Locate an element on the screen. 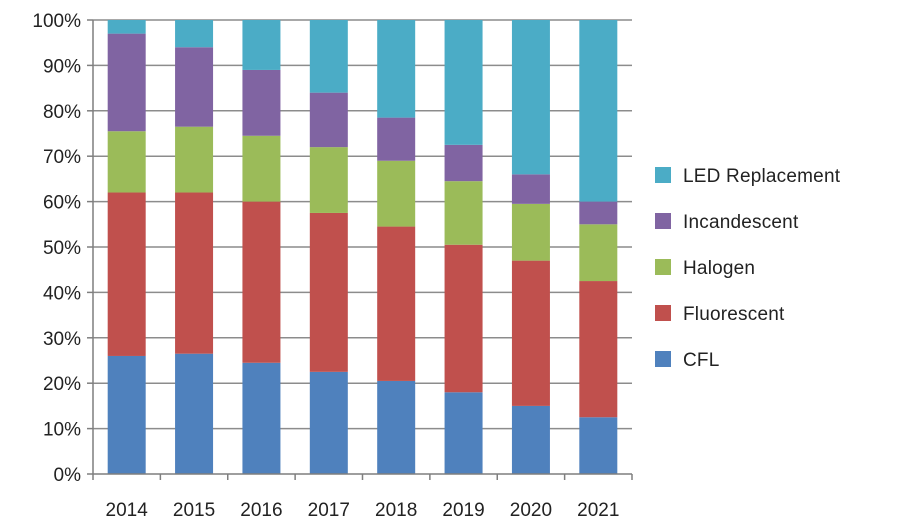 The width and height of the screenshot is (907, 529). x-axis-tick-labels: 2014 2015 2016 2017 2018 2019 2020 2021 is located at coordinates (363, 510).